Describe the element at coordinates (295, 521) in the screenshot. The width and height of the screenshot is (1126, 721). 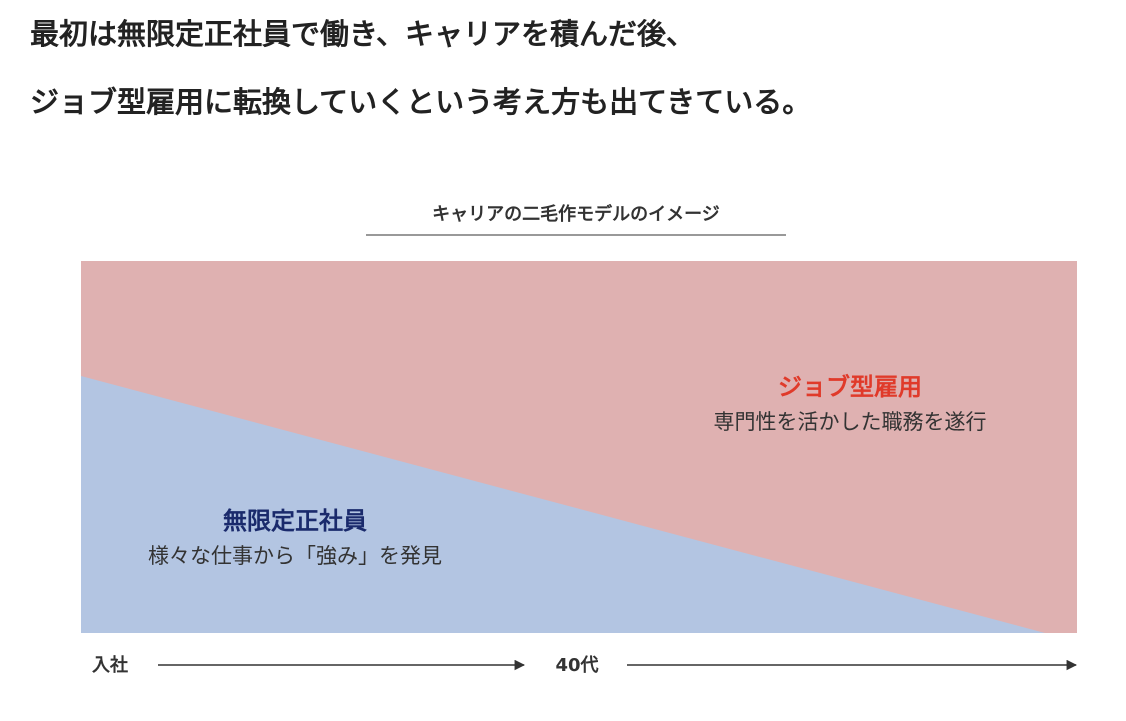
I see `lower-label: 無限定正社員` at that location.